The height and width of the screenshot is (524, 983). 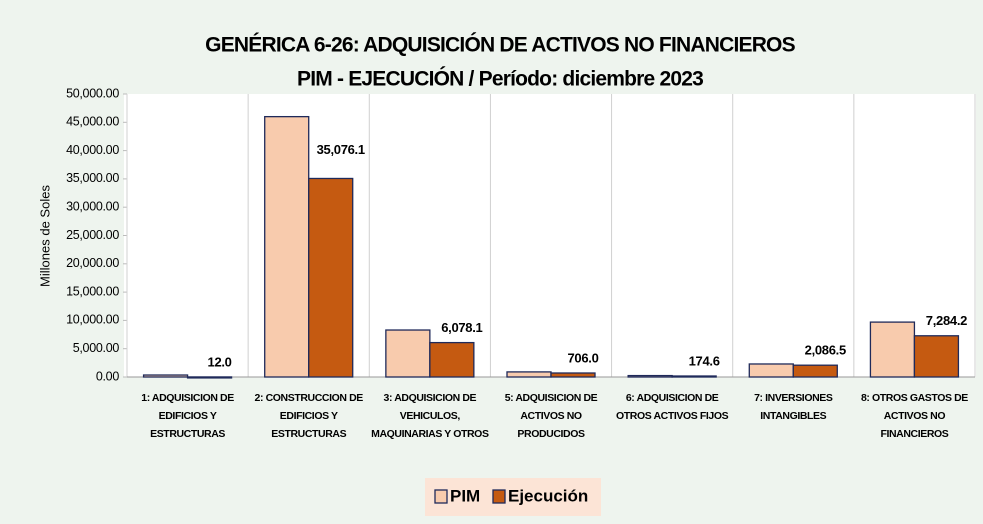 I want to click on legend-label: Ejecución, so click(x=548, y=495).